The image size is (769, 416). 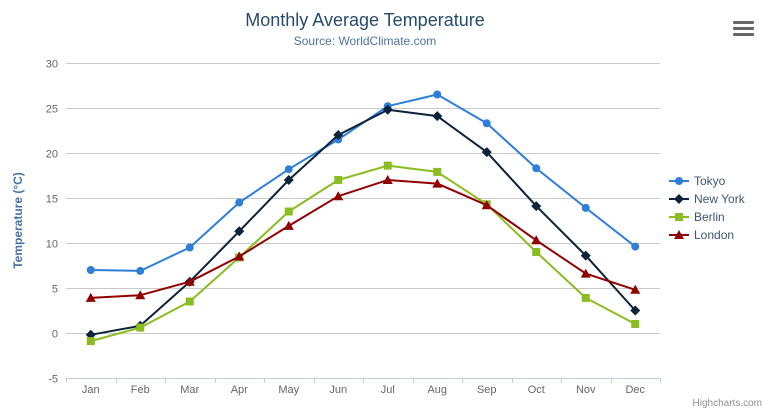 I want to click on x-tick-label: Sep, so click(x=487, y=390).